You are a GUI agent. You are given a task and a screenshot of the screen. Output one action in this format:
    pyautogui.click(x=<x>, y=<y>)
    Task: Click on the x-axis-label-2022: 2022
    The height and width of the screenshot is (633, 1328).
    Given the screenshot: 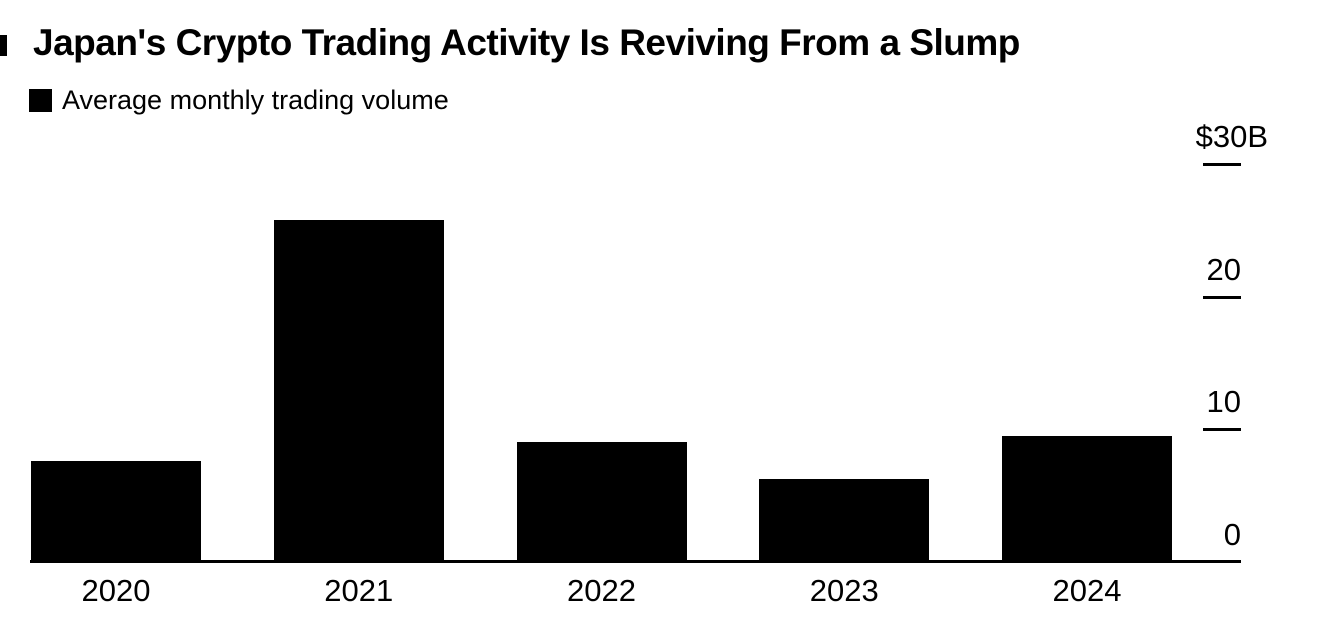 What is the action you would take?
    pyautogui.click(x=601, y=590)
    